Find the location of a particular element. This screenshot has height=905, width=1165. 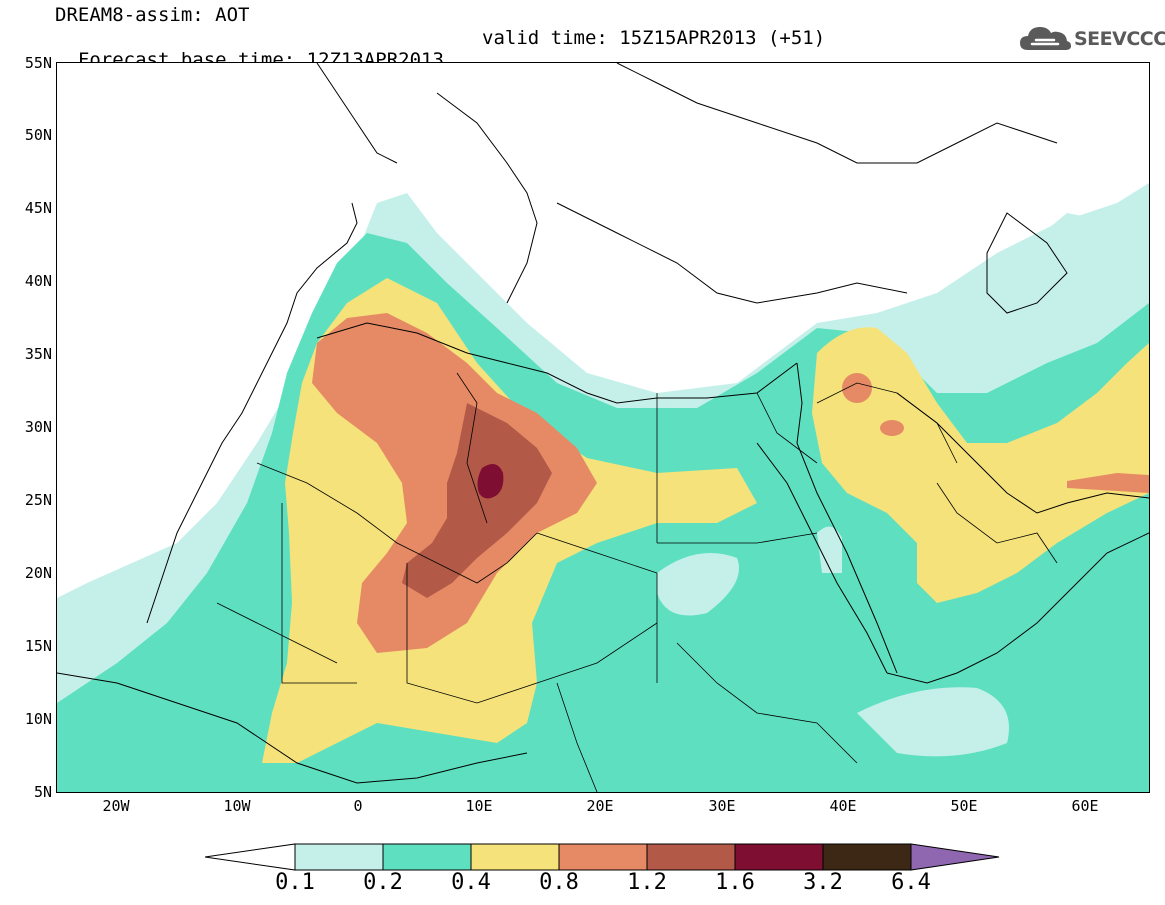

cloud-icon is located at coordinates (1045, 38).